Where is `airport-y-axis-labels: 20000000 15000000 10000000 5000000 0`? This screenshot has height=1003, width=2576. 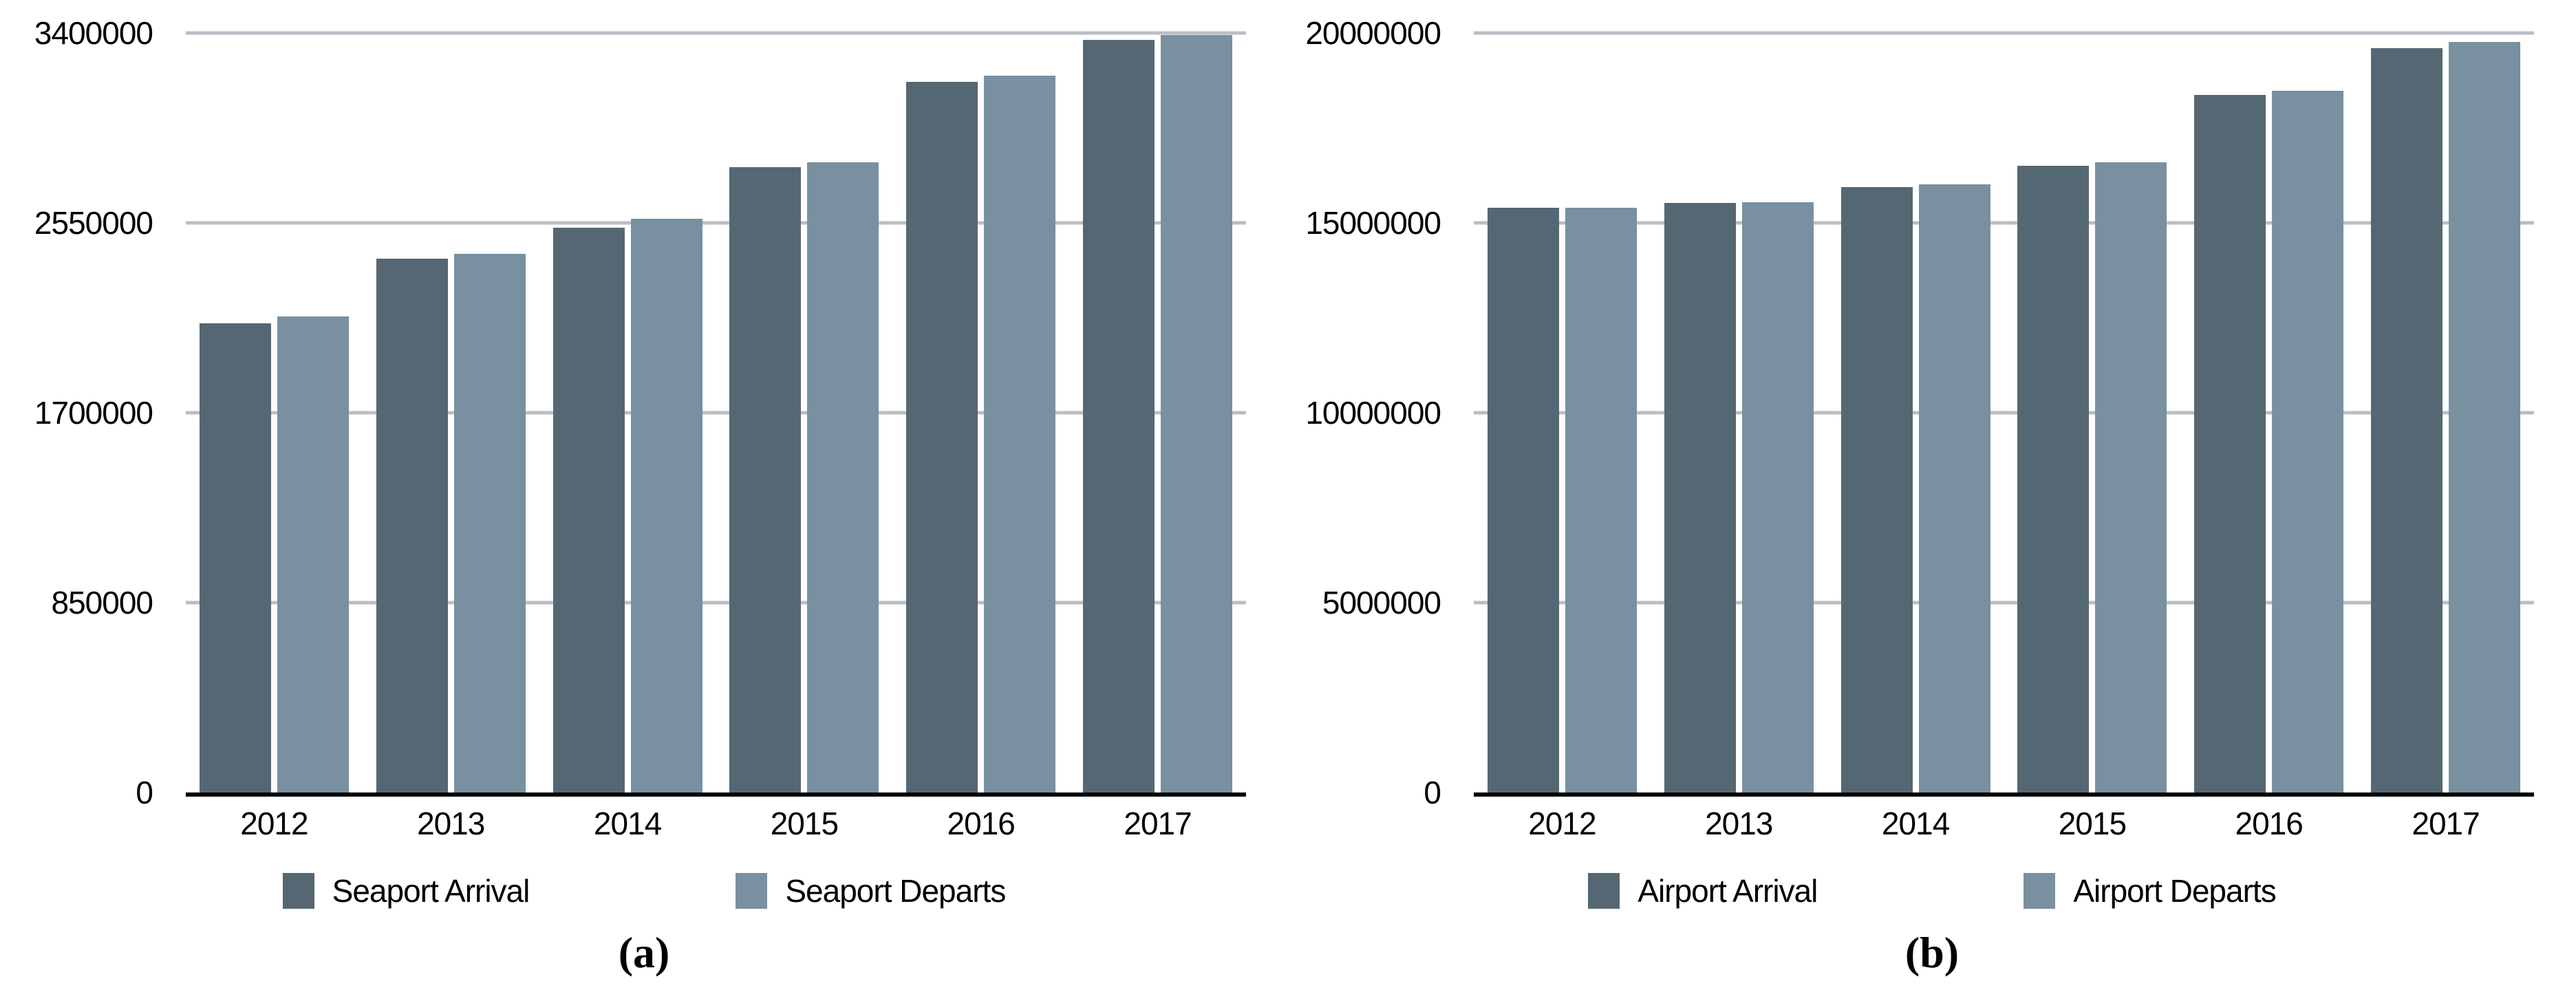 airport-y-axis-labels: 20000000 15000000 10000000 5000000 0 is located at coordinates (1364, 412).